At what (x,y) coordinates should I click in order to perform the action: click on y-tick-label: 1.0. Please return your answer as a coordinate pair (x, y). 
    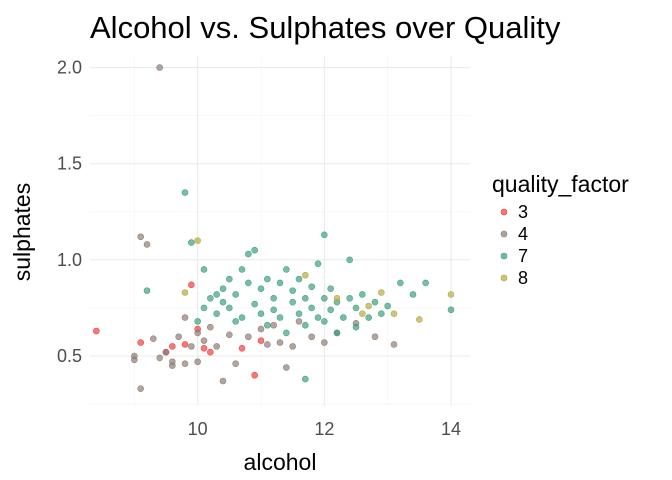
    Looking at the image, I should click on (69, 260).